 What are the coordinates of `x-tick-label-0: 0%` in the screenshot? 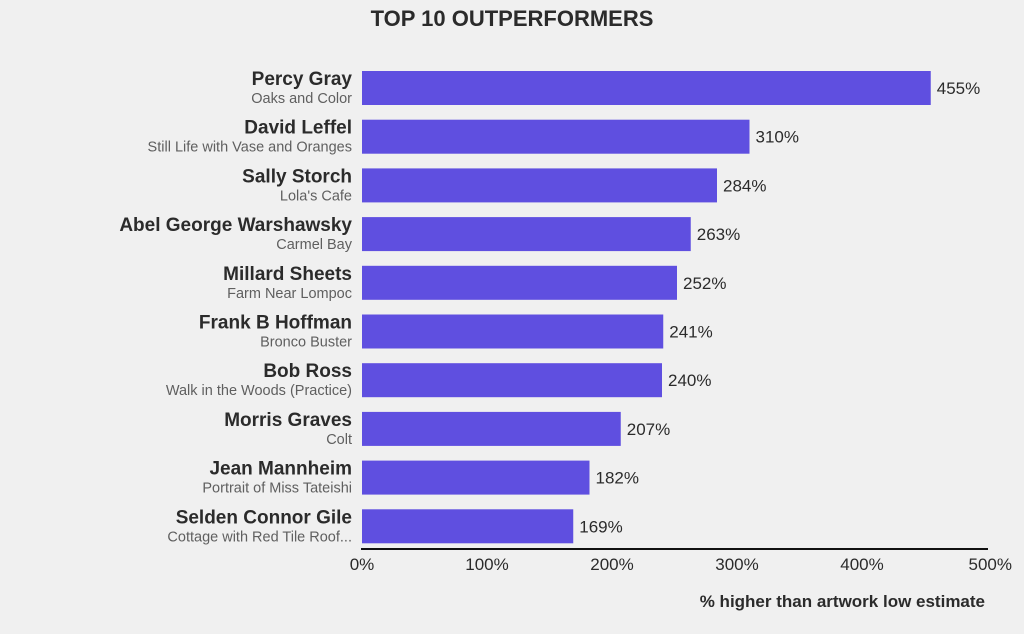 It's located at (362, 564).